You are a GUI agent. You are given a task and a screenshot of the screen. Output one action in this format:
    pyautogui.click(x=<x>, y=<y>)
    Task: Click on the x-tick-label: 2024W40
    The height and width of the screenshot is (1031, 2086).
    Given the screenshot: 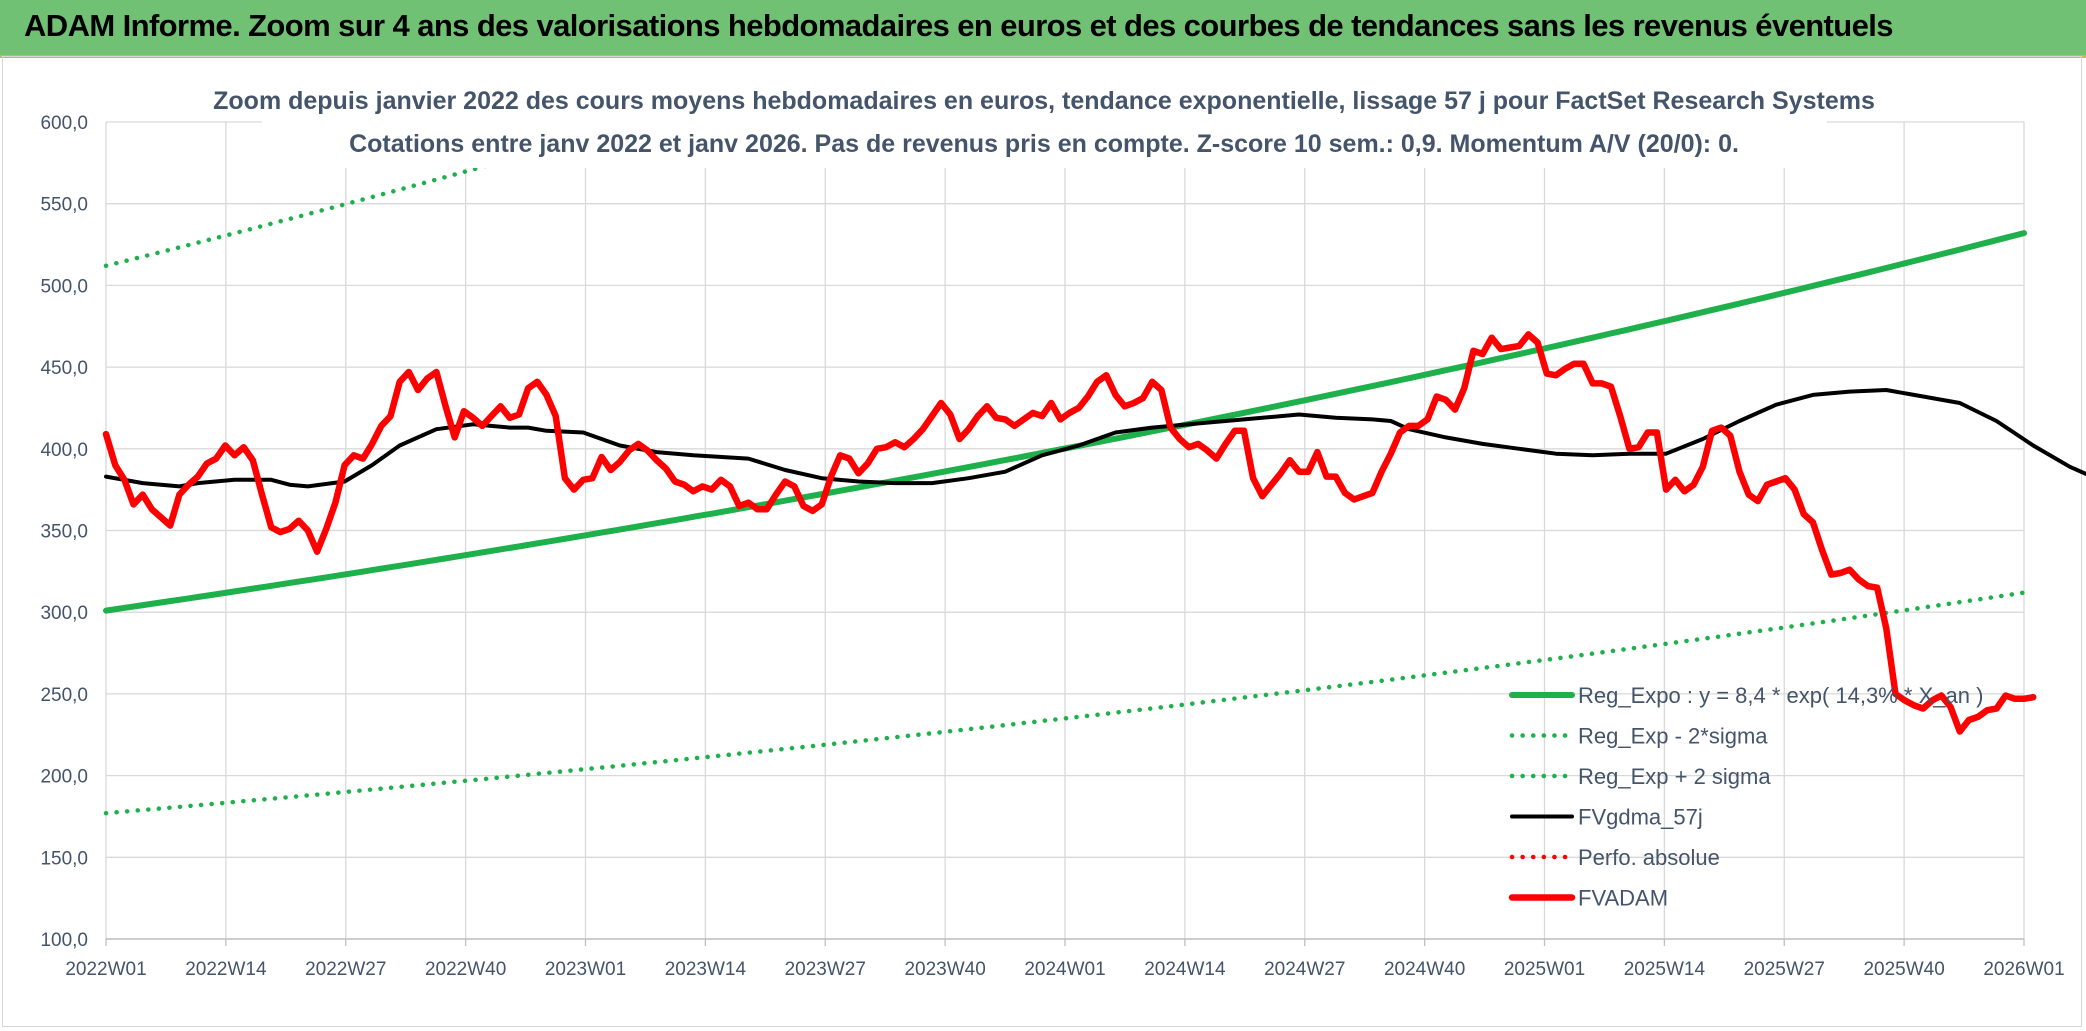 What is the action you would take?
    pyautogui.click(x=1424, y=969)
    